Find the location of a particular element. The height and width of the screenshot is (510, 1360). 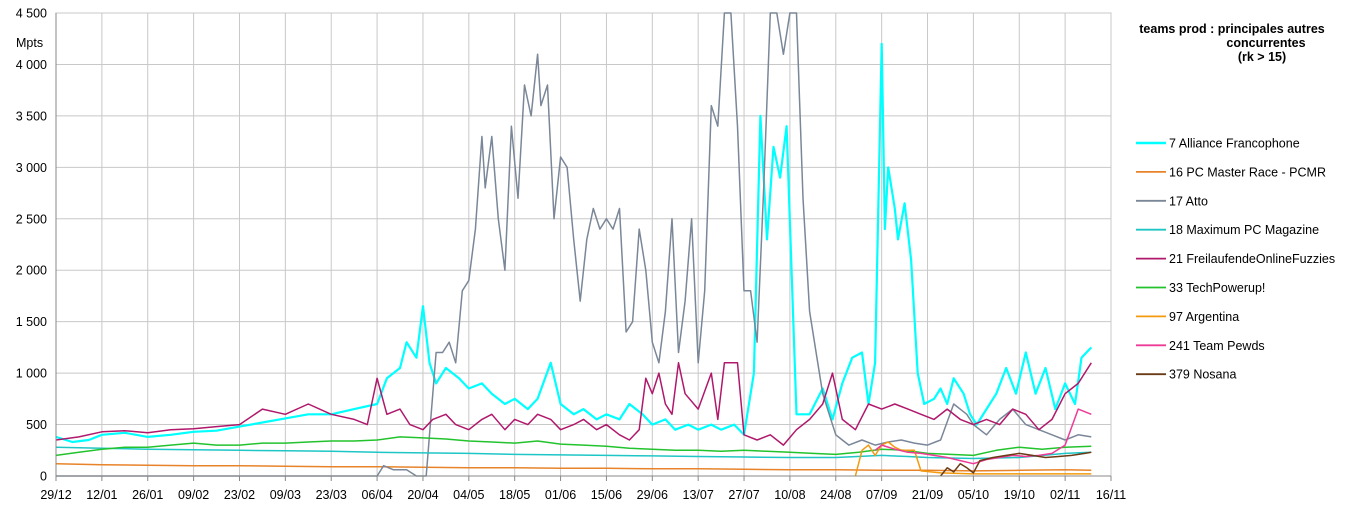

y-tick-label: 2 500 is located at coordinates (31, 219).